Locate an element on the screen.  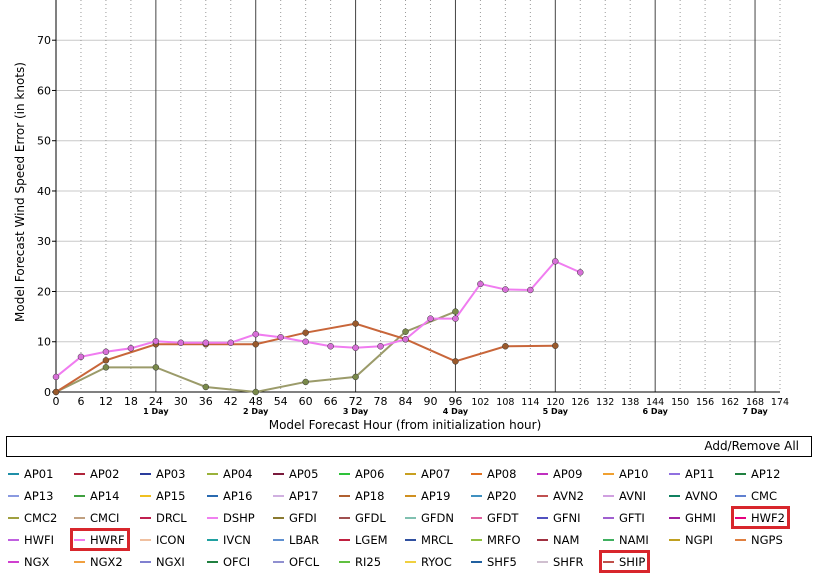
legend-item-nami: NAMI is located at coordinates (625, 539).